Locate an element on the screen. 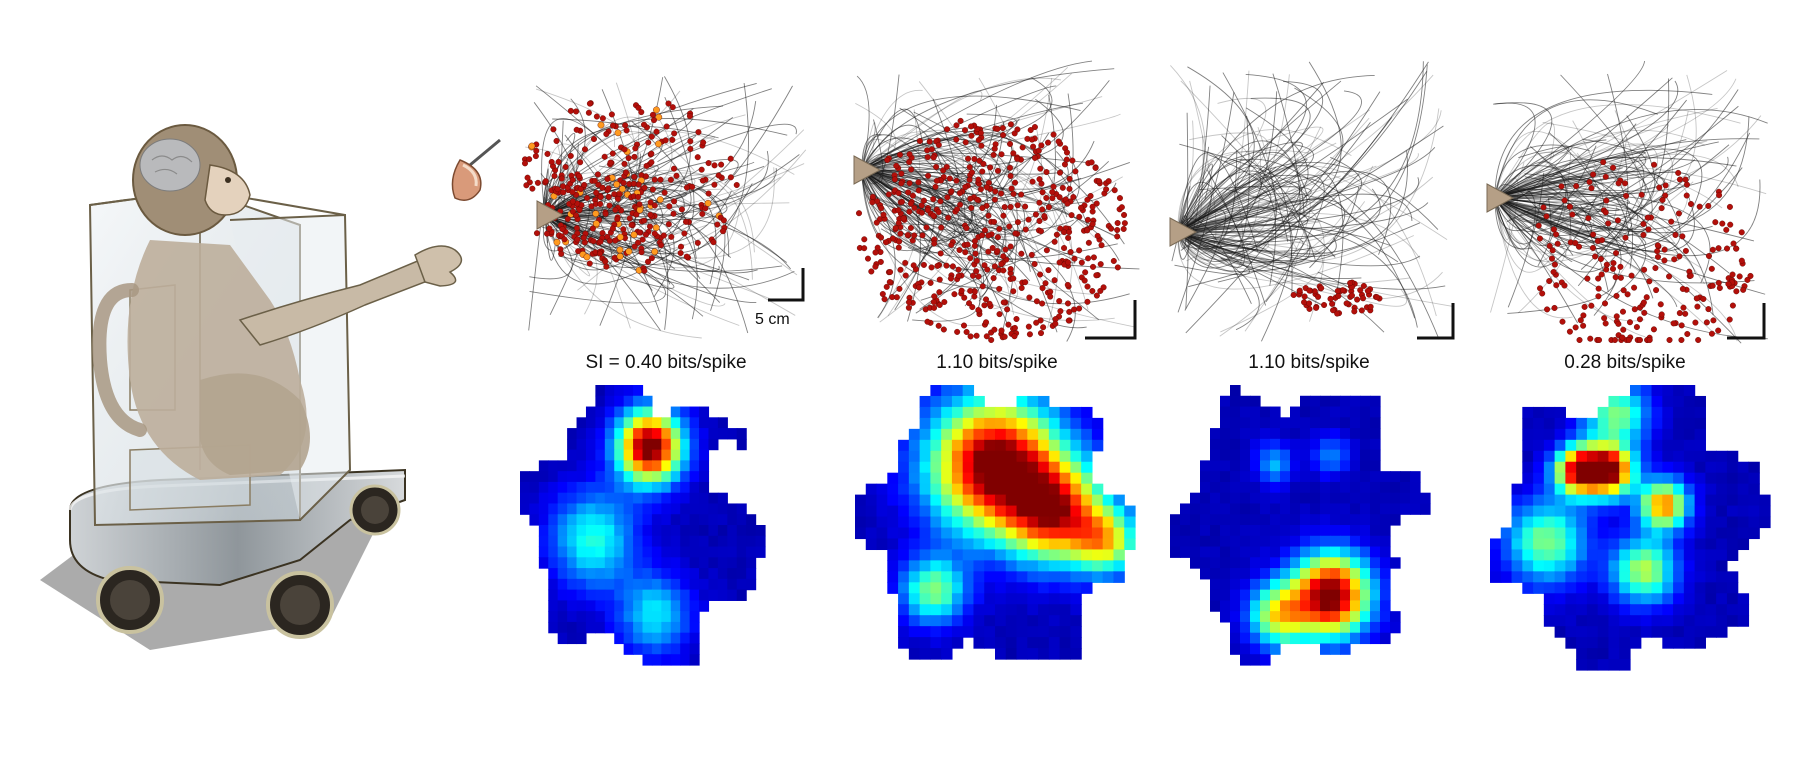  si-label-4: 0.28 bits/spike is located at coordinates (1625, 362).